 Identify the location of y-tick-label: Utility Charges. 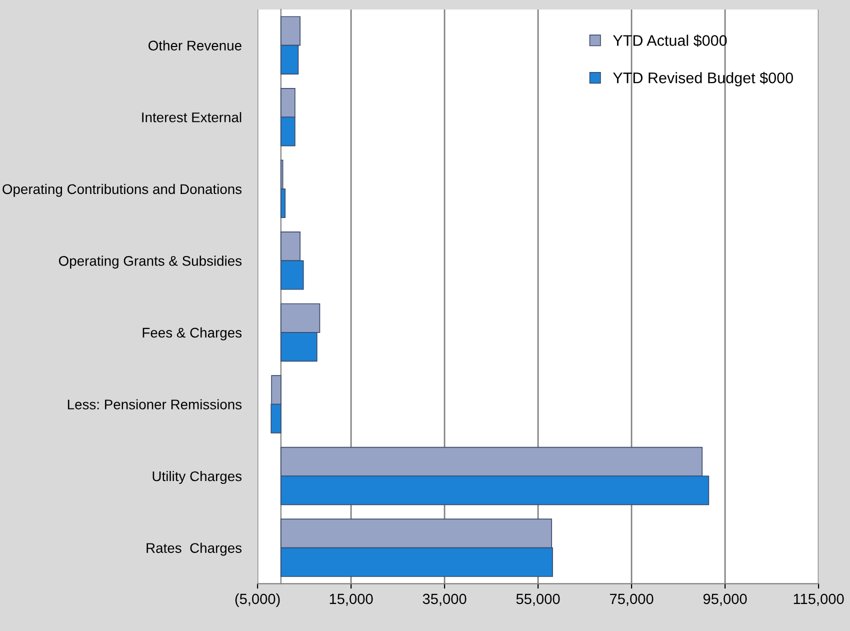
(197, 477).